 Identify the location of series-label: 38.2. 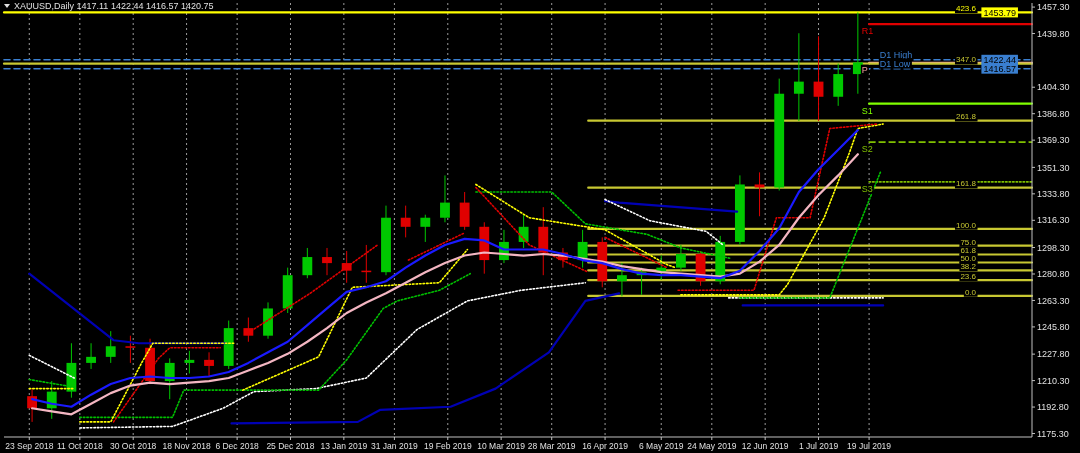
(968, 267).